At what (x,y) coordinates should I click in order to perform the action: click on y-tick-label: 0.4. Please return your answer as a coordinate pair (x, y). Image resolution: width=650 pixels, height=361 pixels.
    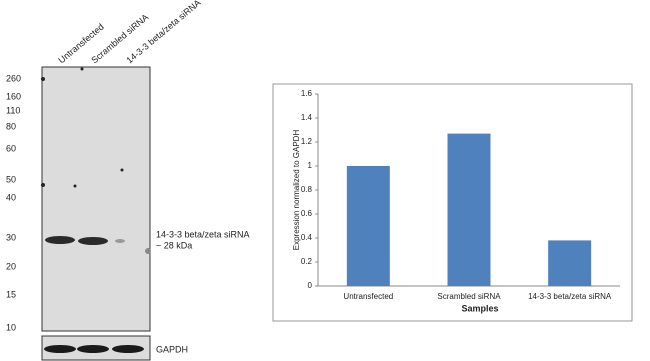
    Looking at the image, I should click on (307, 237).